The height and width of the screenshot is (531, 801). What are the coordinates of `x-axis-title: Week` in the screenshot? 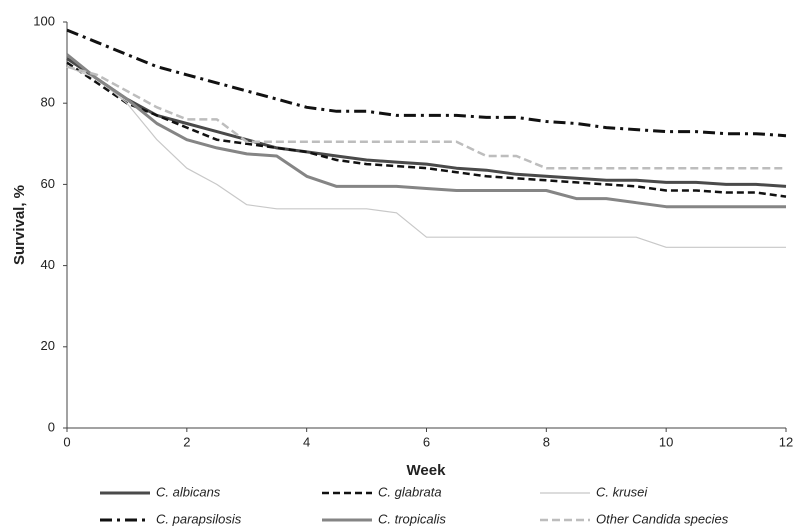 It's located at (427, 470).